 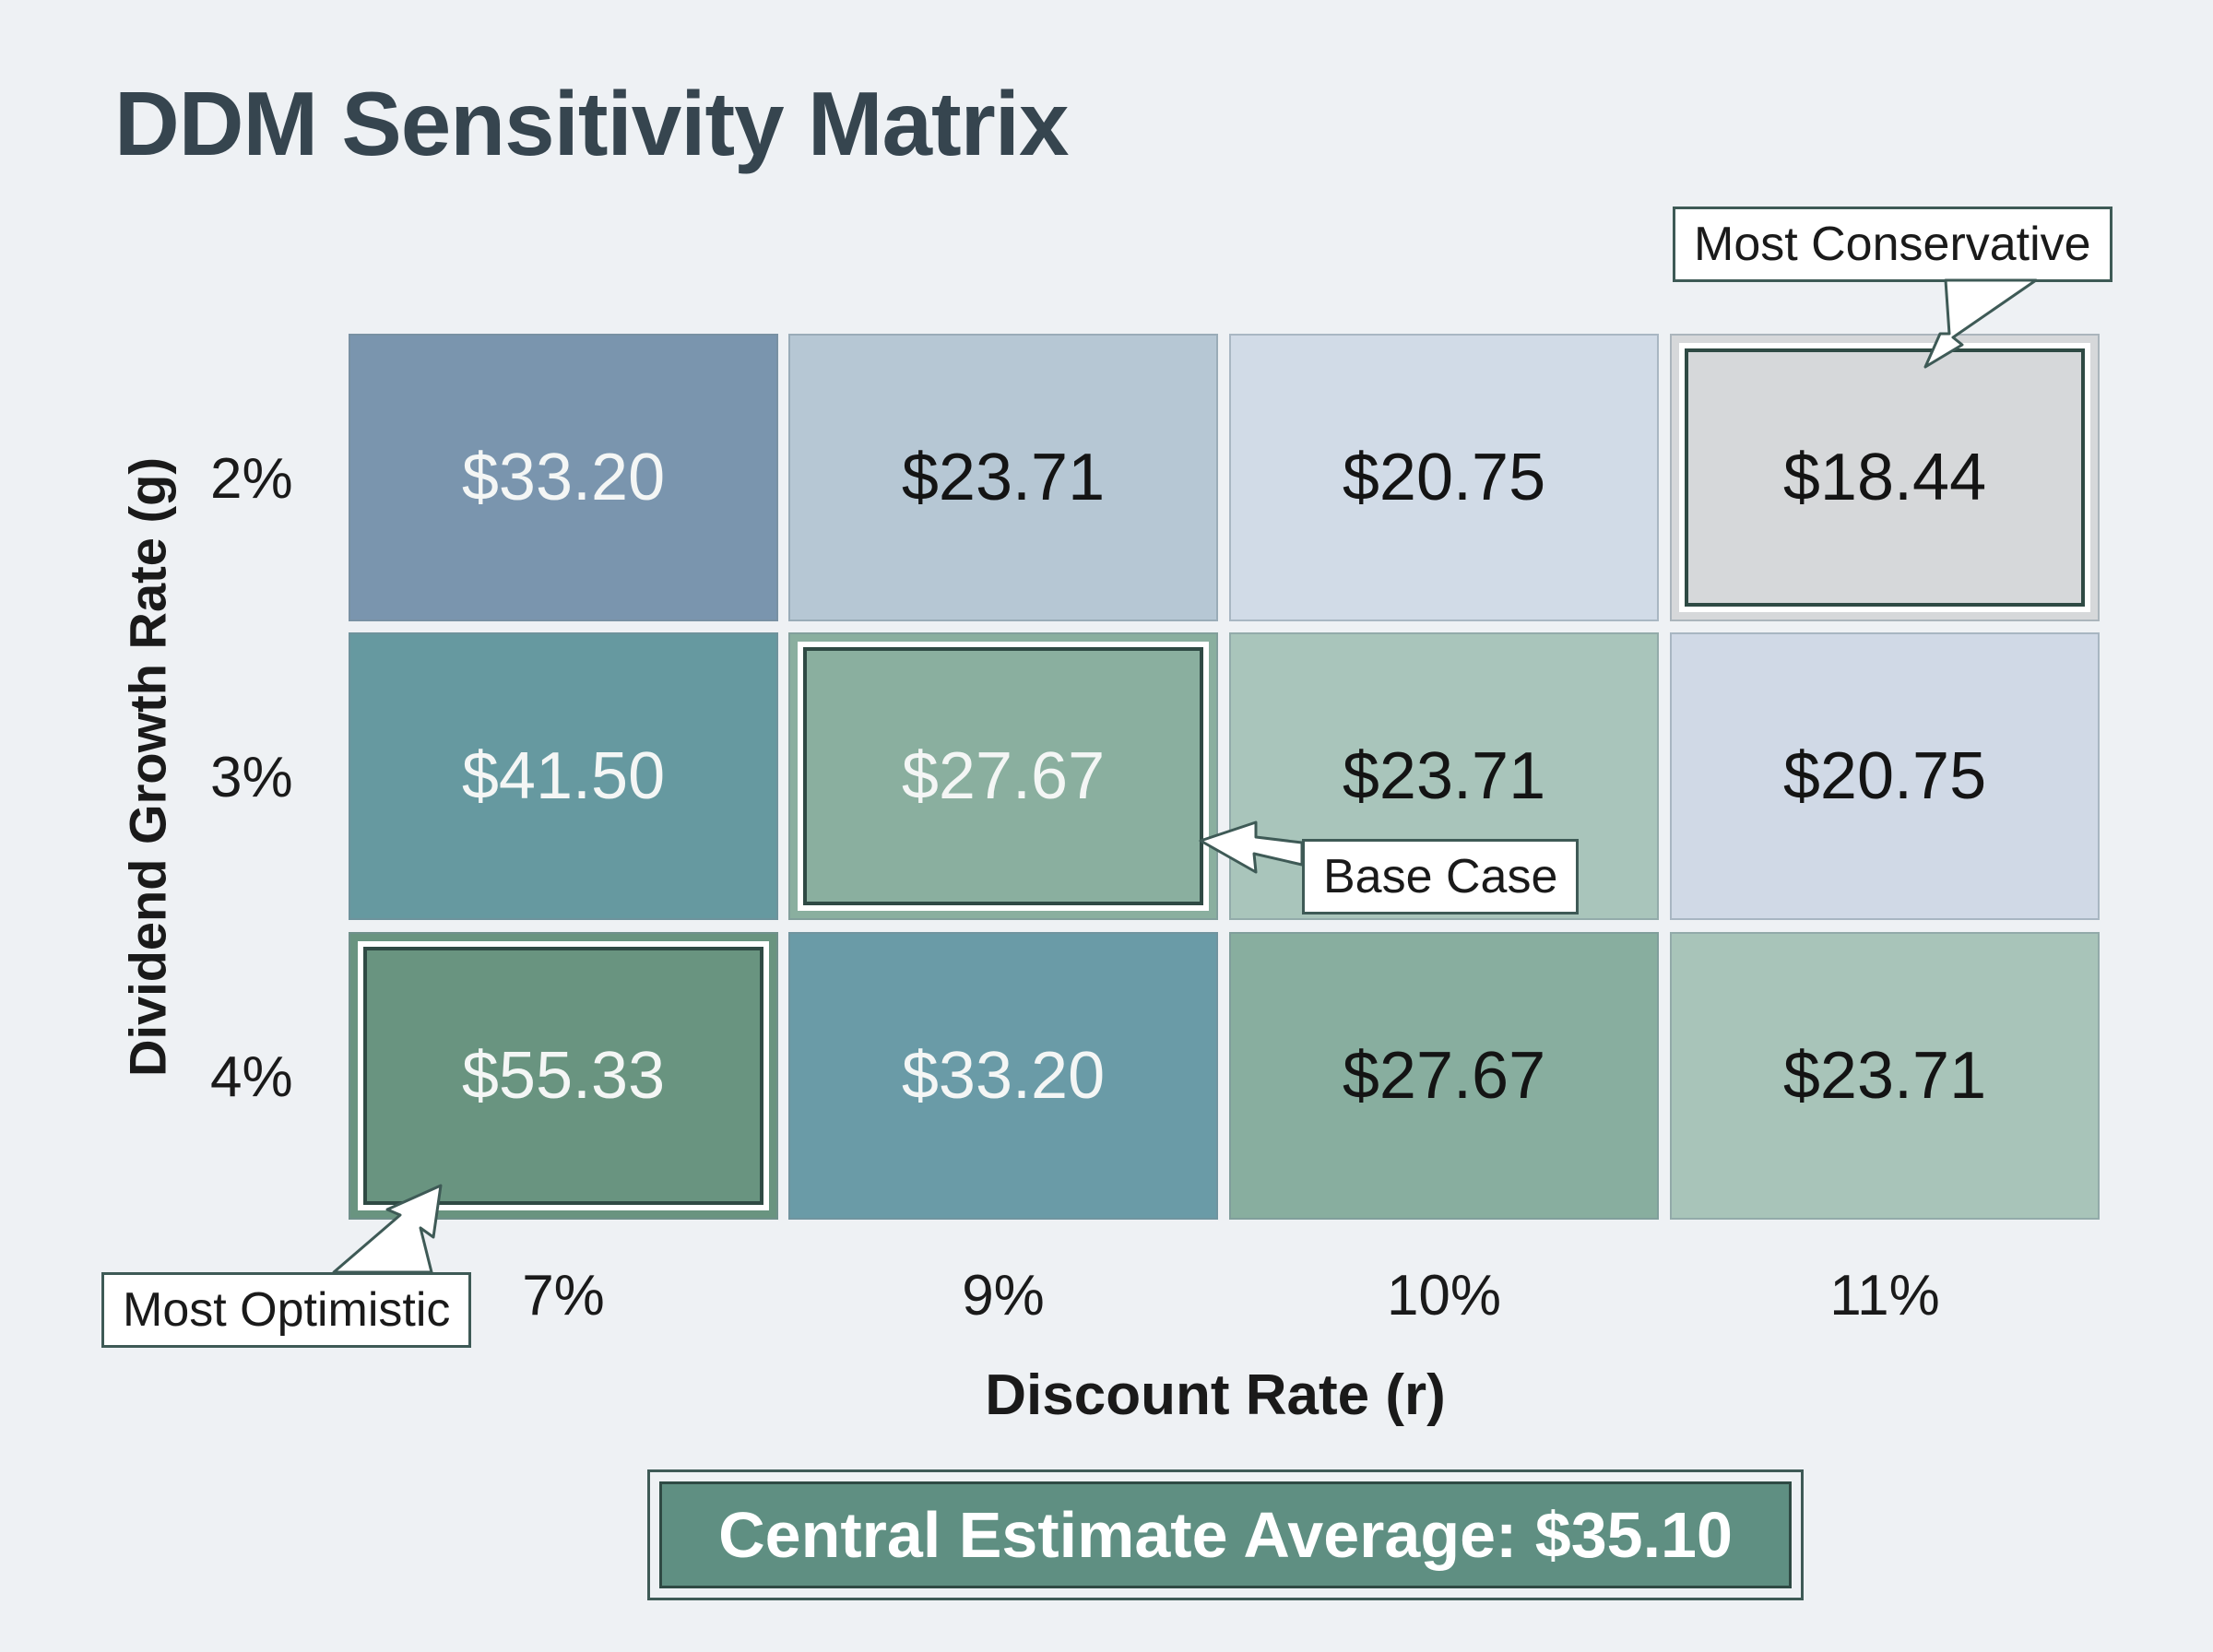 I want to click on chart-title: DDM Sensitivity Matrix, so click(x=591, y=124).